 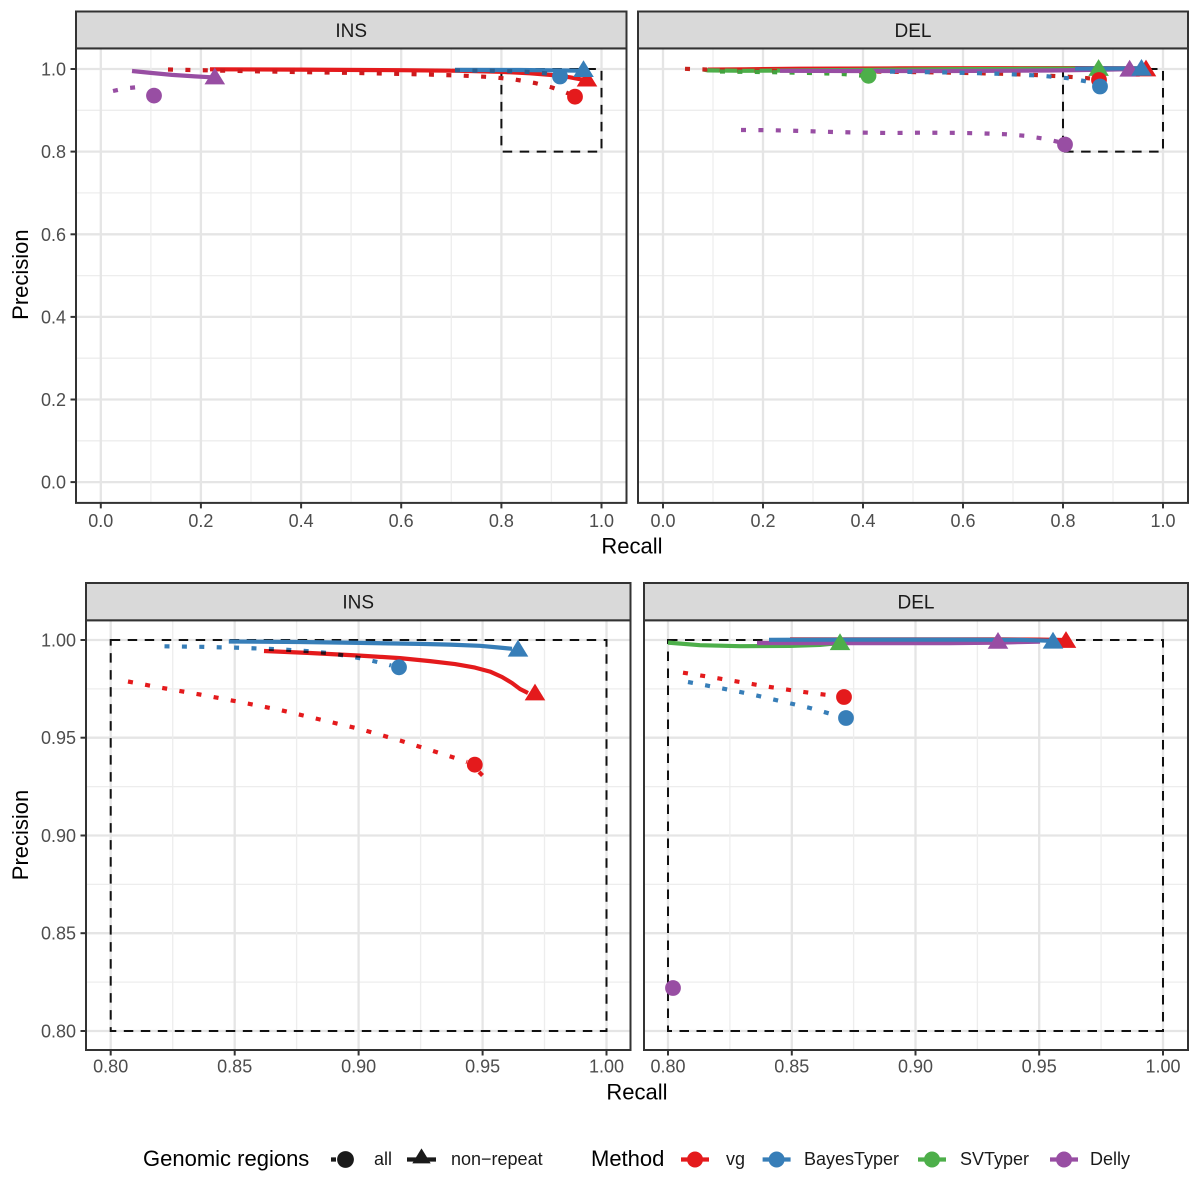 What do you see at coordinates (497, 1159) in the screenshot?
I see `svg-text: non−repeat` at bounding box center [497, 1159].